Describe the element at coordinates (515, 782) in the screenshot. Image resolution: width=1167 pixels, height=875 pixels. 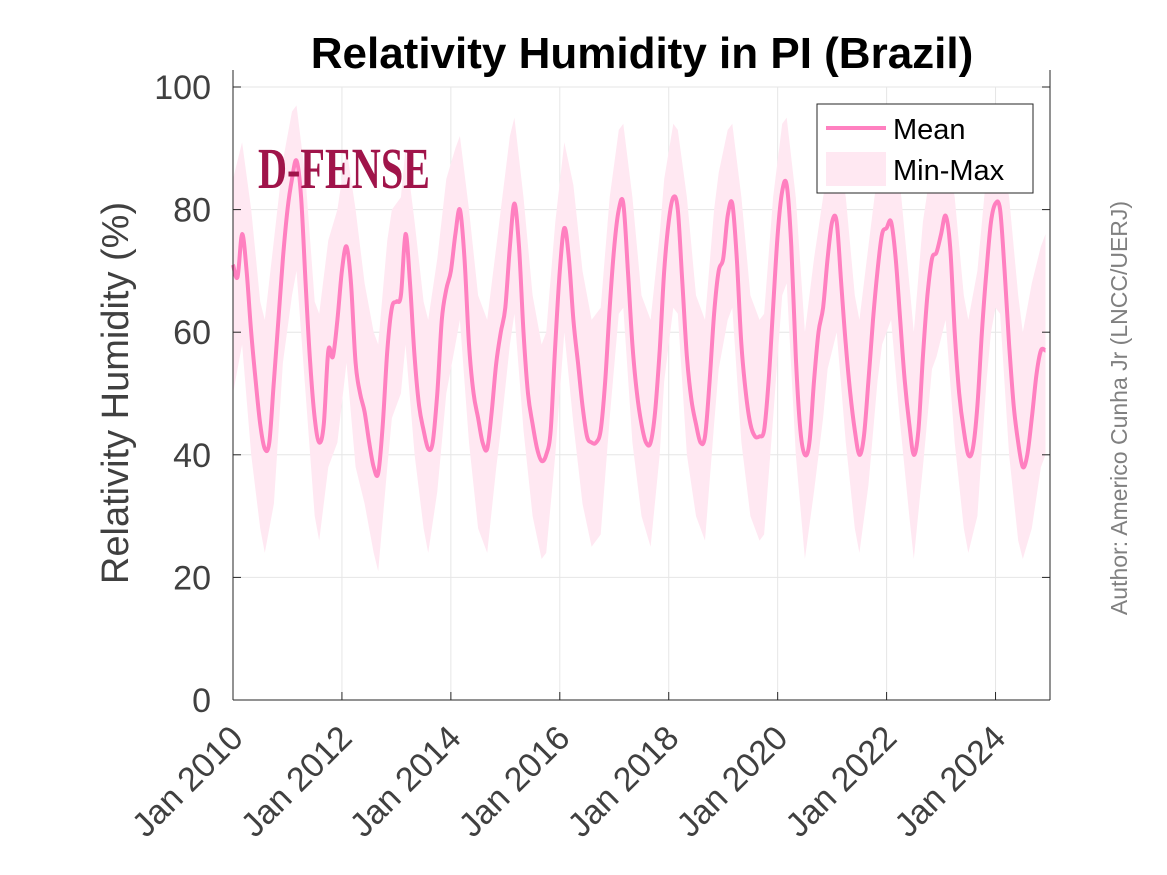
I see `x-tick-label: Jan 2016` at that location.